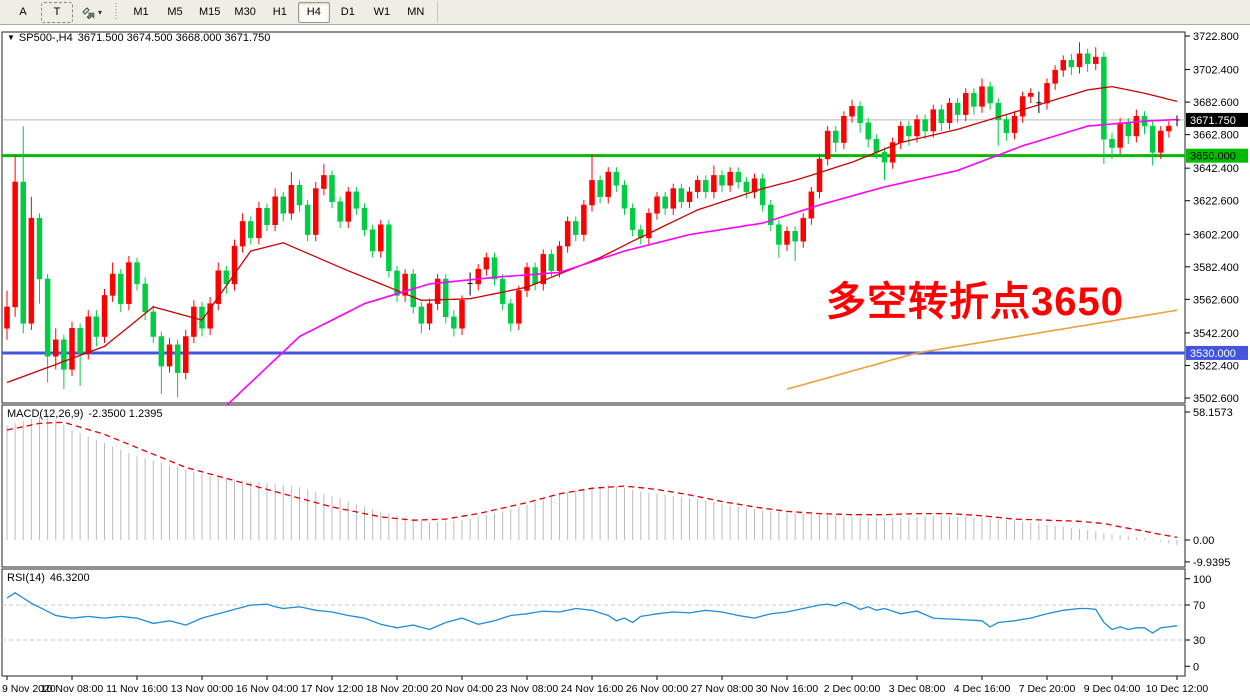  Describe the element at coordinates (1216, 136) in the screenshot. I see `svg-text: 3662.800` at that location.